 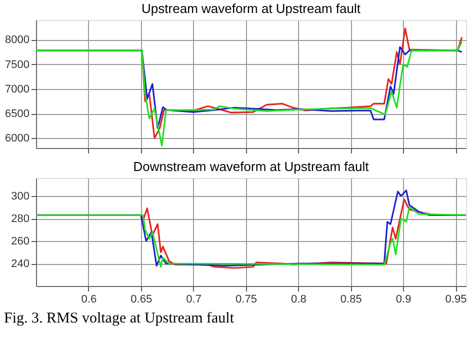 What do you see at coordinates (246, 300) in the screenshot?
I see `x-tick-label: 0.75` at bounding box center [246, 300].